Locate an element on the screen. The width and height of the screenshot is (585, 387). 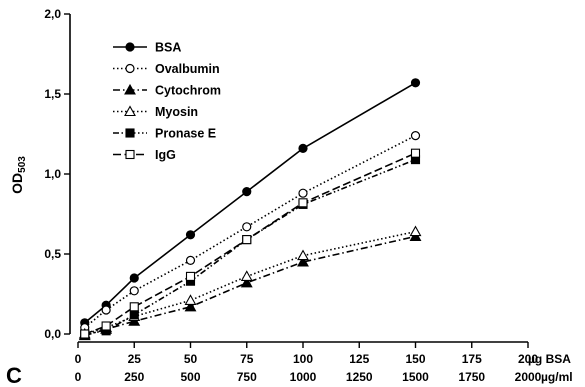
legend-entry: BSA is located at coordinates (147, 48).